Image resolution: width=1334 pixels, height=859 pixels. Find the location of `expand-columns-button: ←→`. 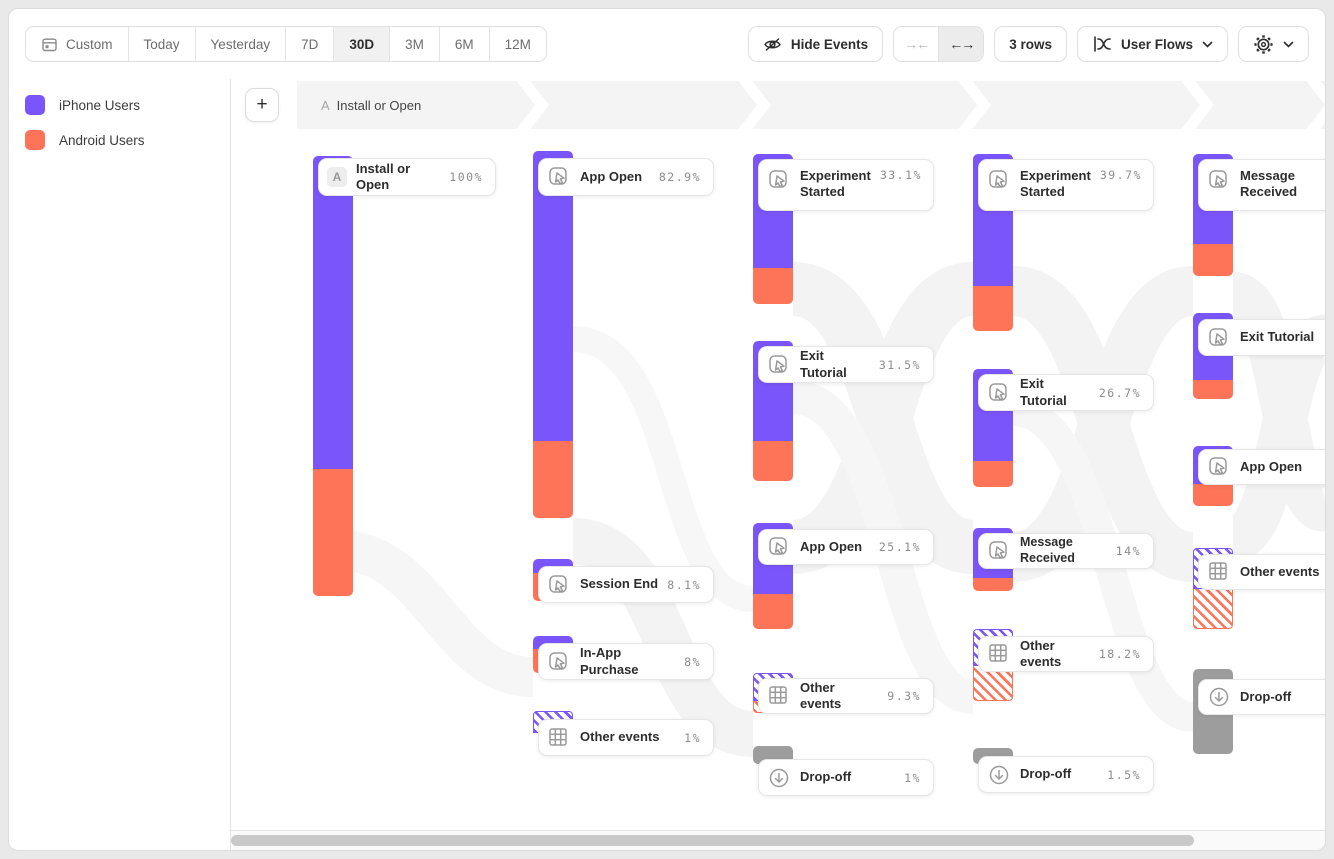

expand-columns-button: ←→ is located at coordinates (961, 44).